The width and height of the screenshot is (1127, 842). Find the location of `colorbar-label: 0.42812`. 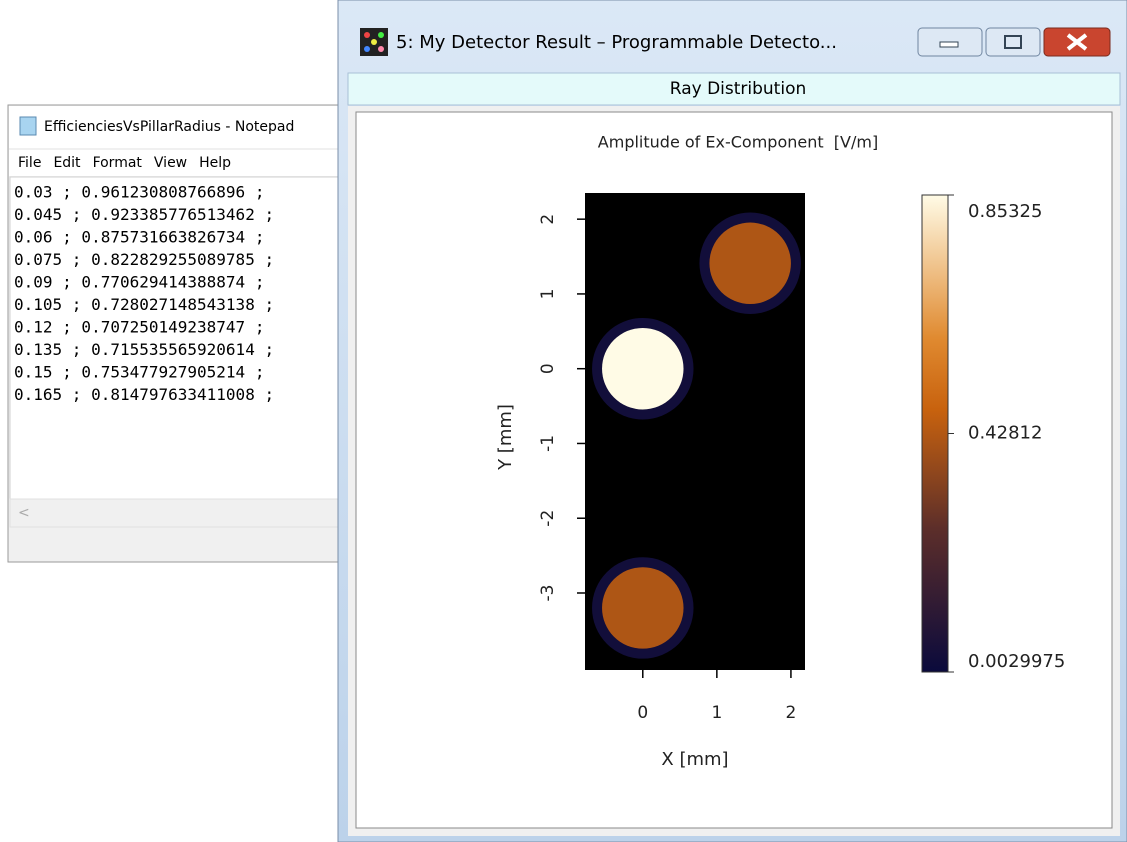

colorbar-label: 0.42812 is located at coordinates (1005, 433).